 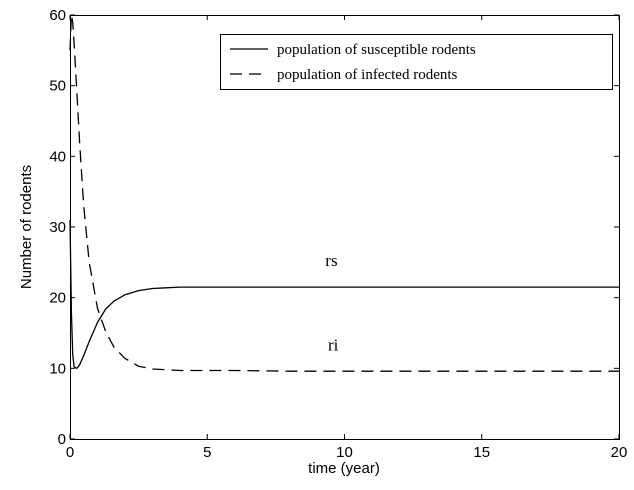 I want to click on annotation-label-ri: ri, so click(x=333, y=345).